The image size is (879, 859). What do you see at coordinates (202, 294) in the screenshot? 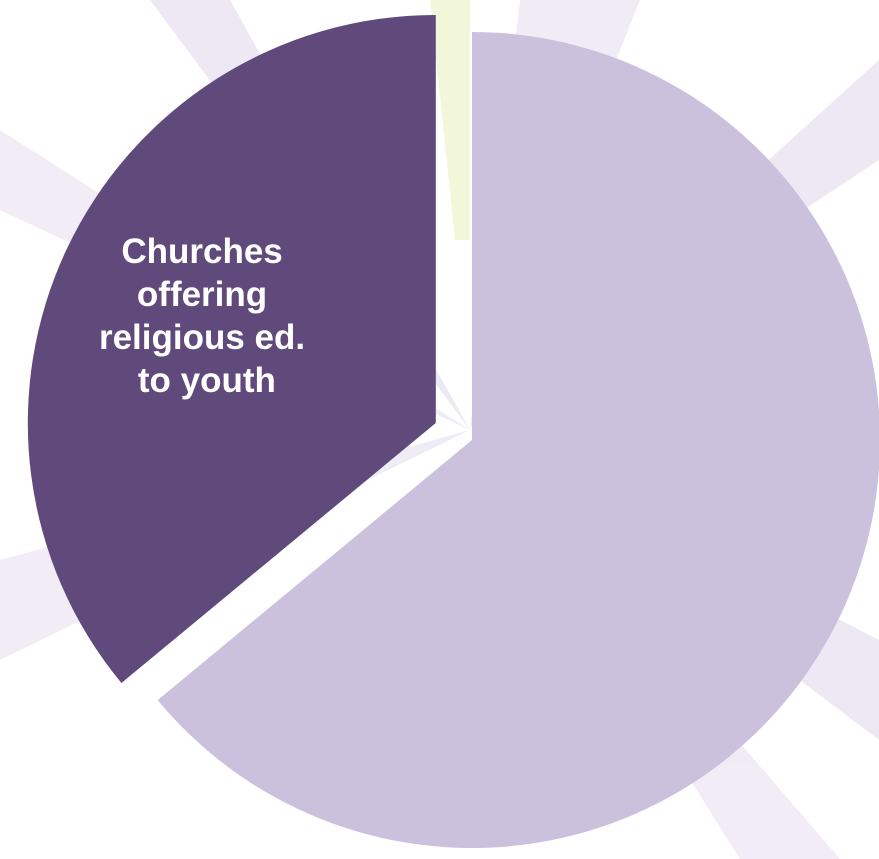
I see `slice-label-line-2: offering` at bounding box center [202, 294].